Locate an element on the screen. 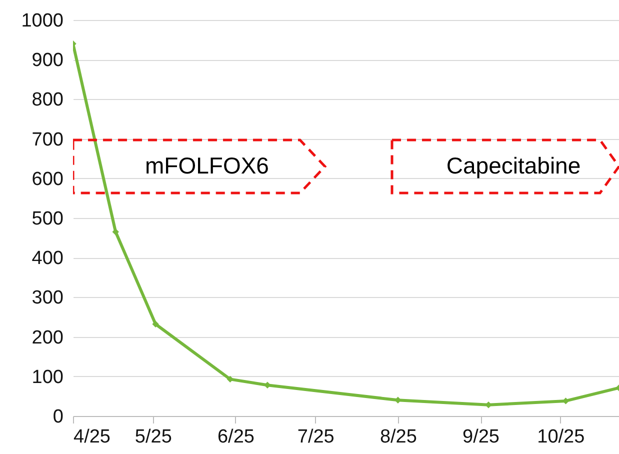 The height and width of the screenshot is (454, 619). y-tick-label: 200 is located at coordinates (48, 337).